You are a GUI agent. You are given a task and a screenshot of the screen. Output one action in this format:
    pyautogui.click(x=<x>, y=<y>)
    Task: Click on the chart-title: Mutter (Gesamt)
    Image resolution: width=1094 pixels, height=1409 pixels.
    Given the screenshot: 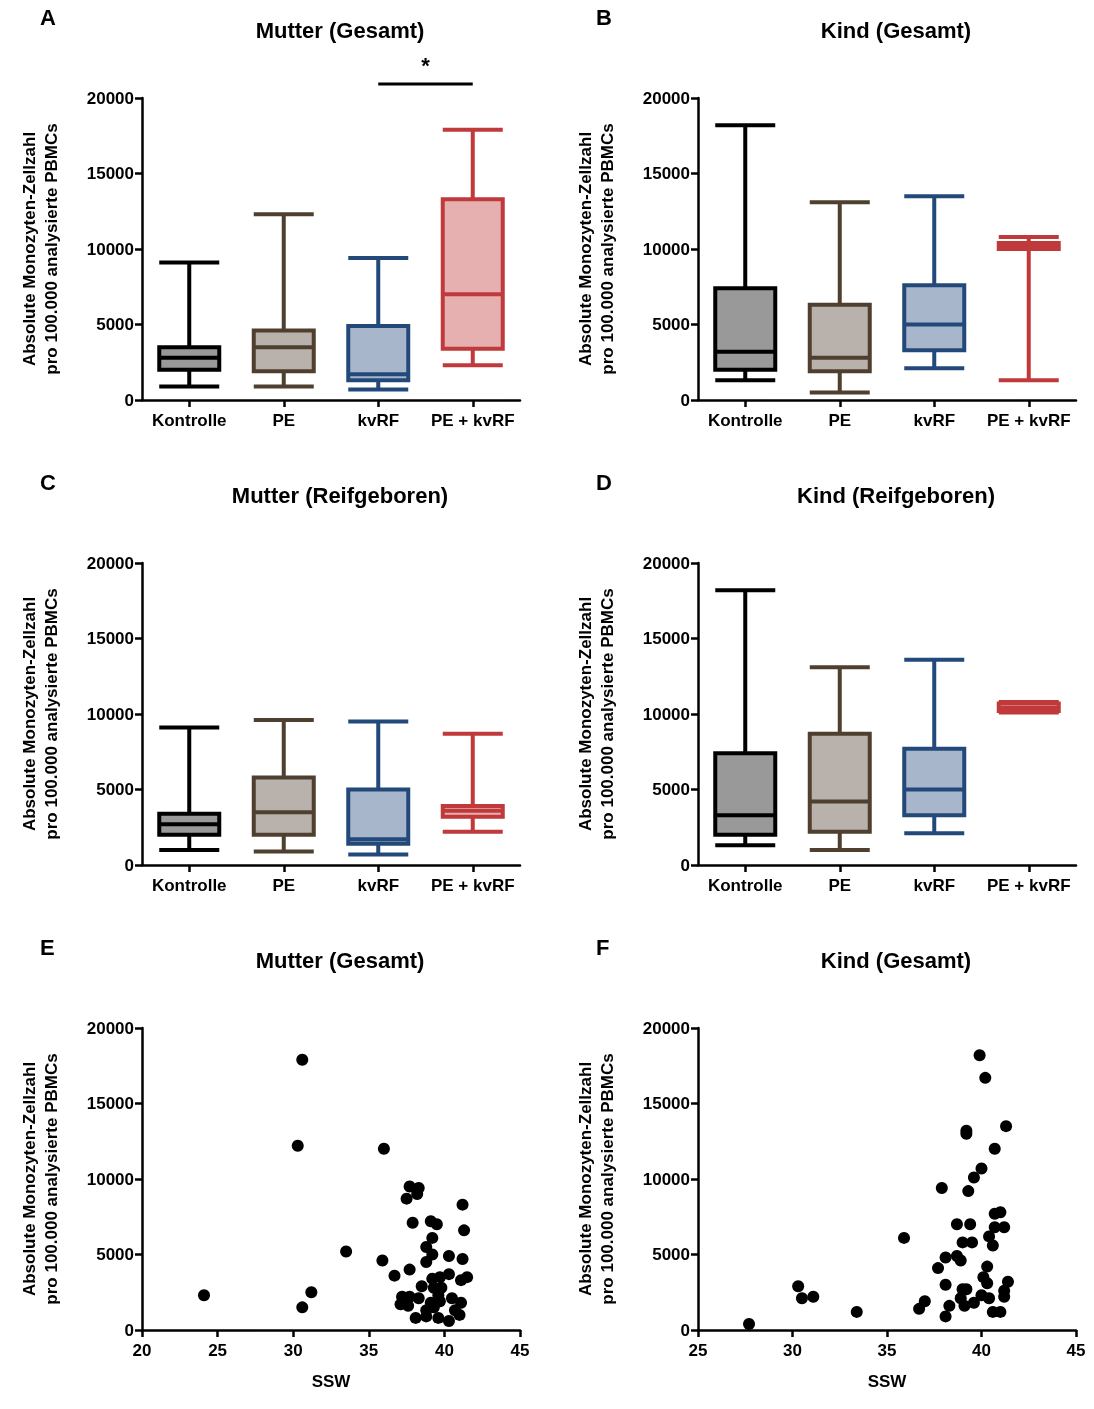 What is the action you would take?
    pyautogui.click(x=340, y=960)
    